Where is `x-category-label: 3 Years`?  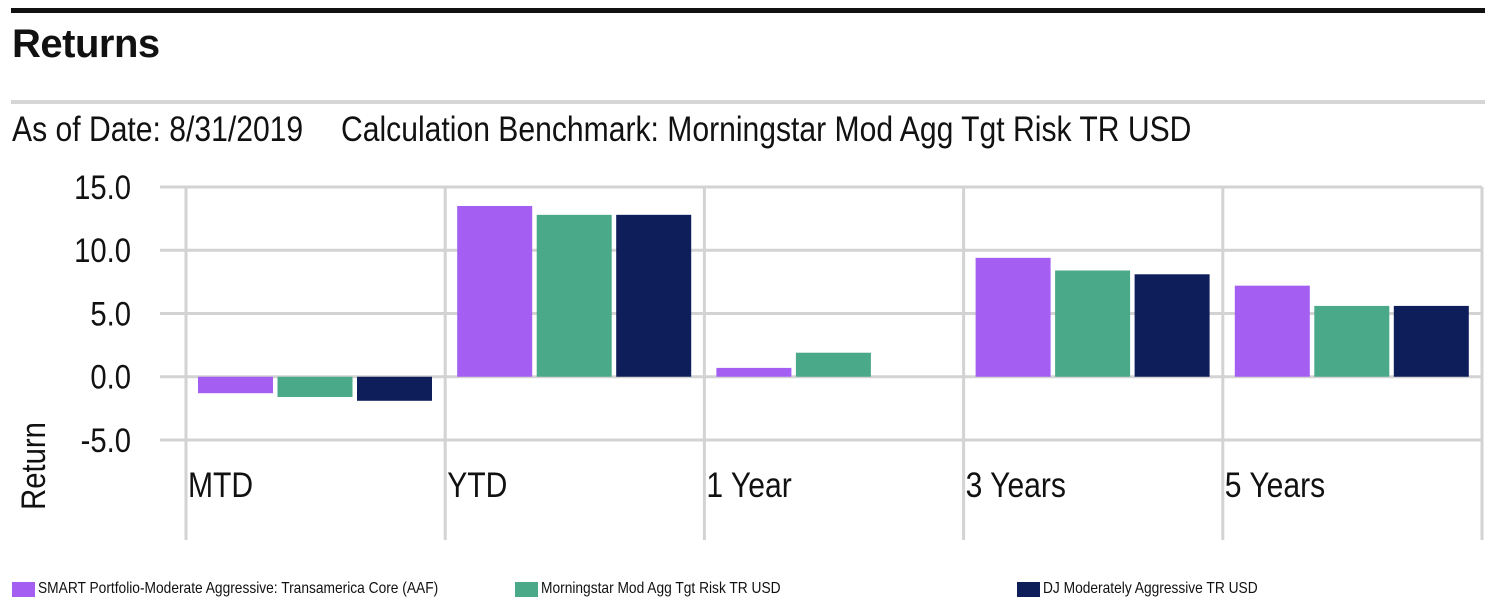 x-category-label: 3 Years is located at coordinates (1016, 485).